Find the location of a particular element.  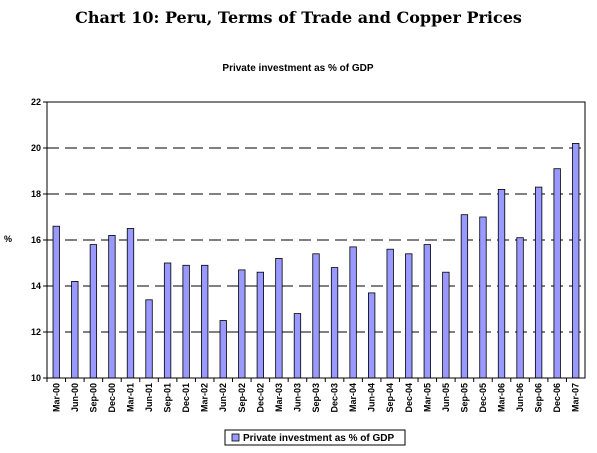

x-tick-label: Jun-02 is located at coordinates (223, 397).